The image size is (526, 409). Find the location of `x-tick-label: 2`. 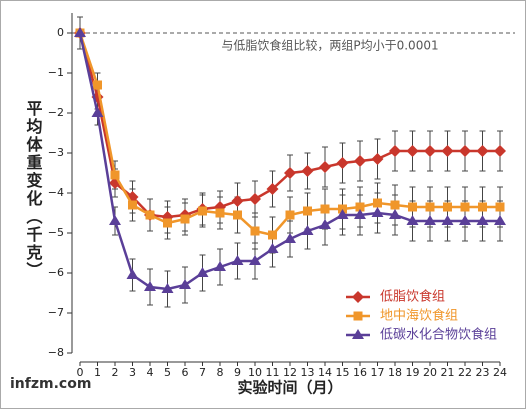

x-tick-label: 2 is located at coordinates (115, 372).